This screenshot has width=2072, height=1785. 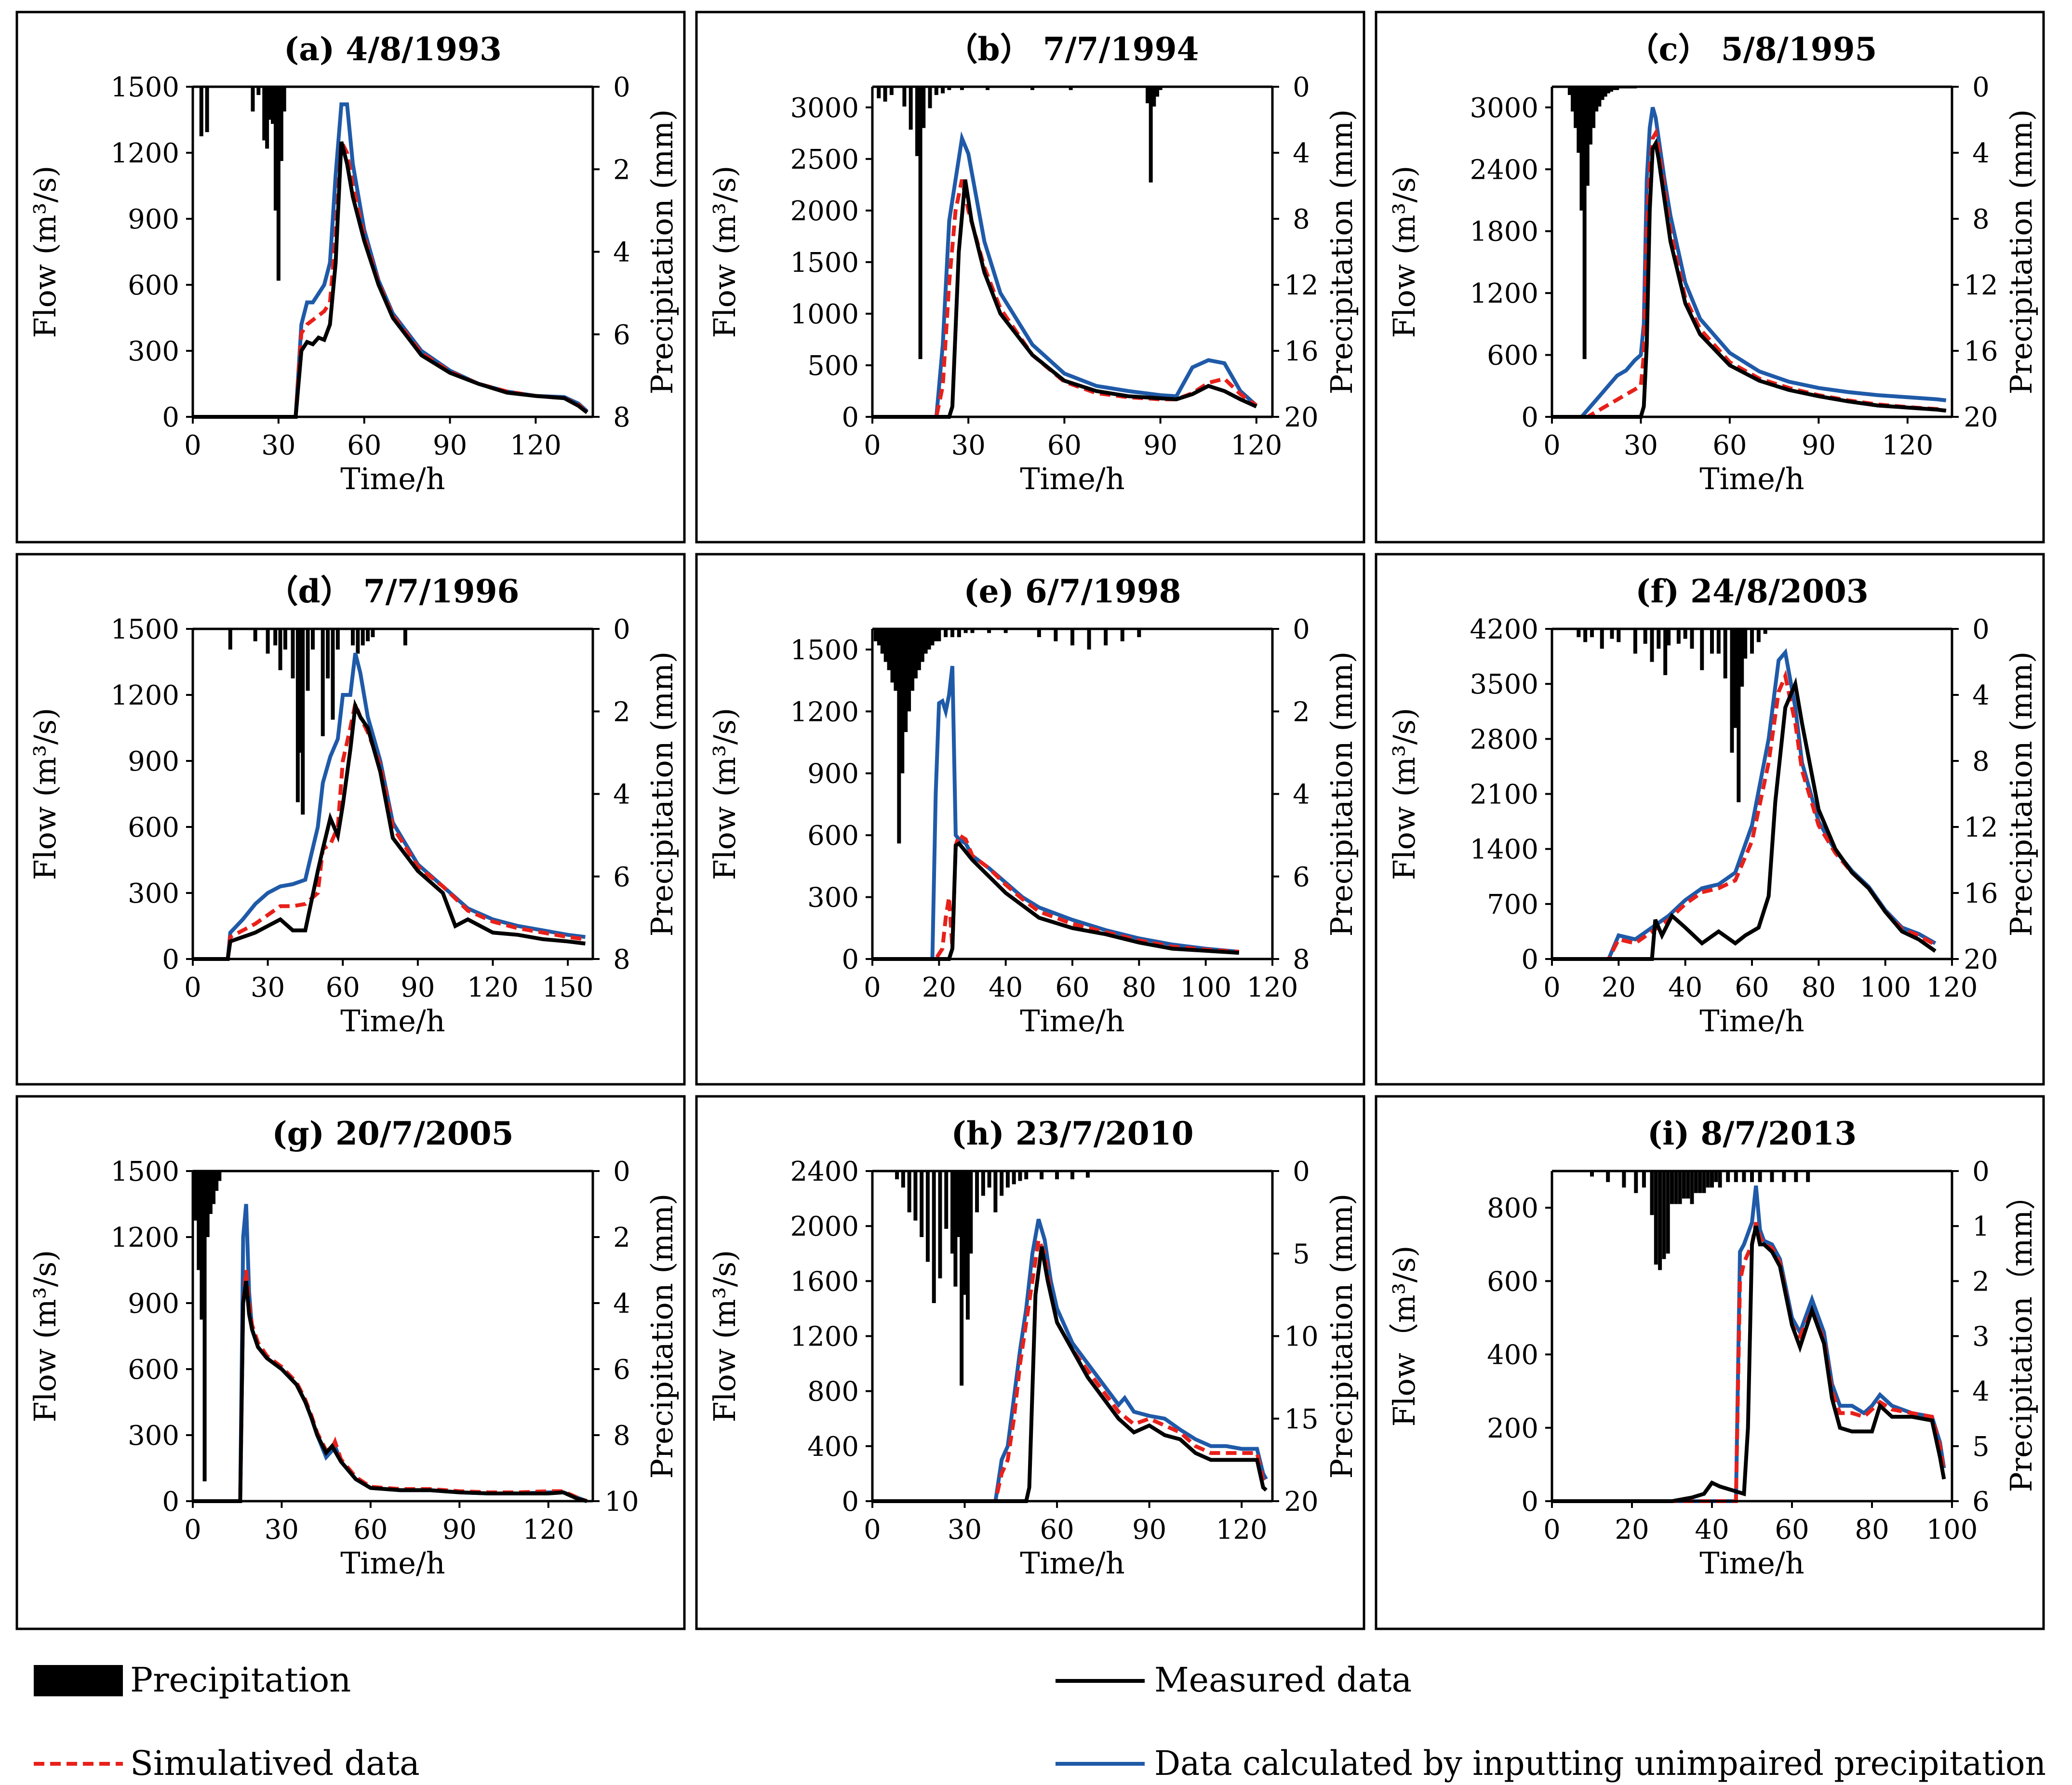 I want to click on y-tick-label: 900, so click(x=153, y=1303).